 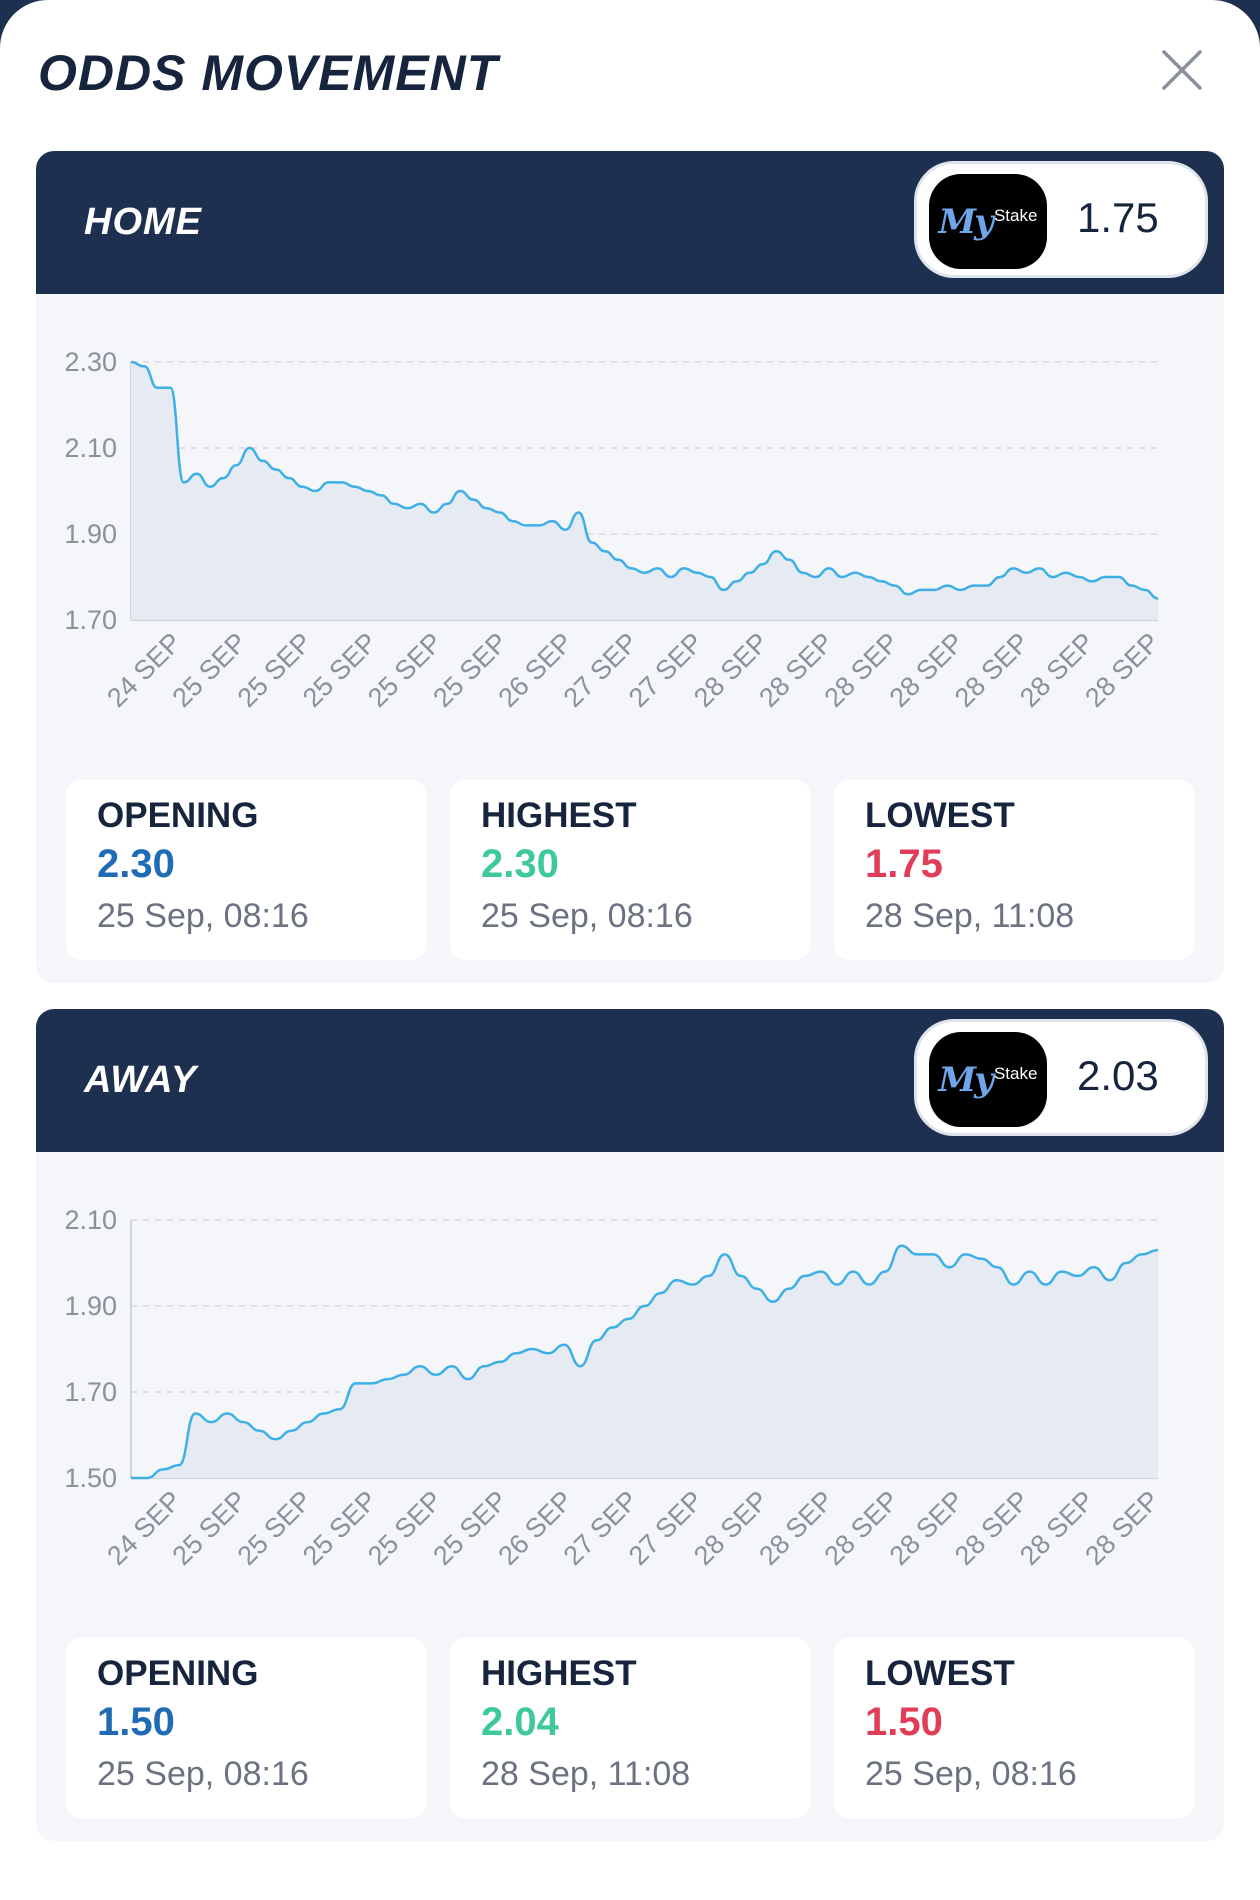 I want to click on outcome-label: AWAY, so click(x=141, y=1080).